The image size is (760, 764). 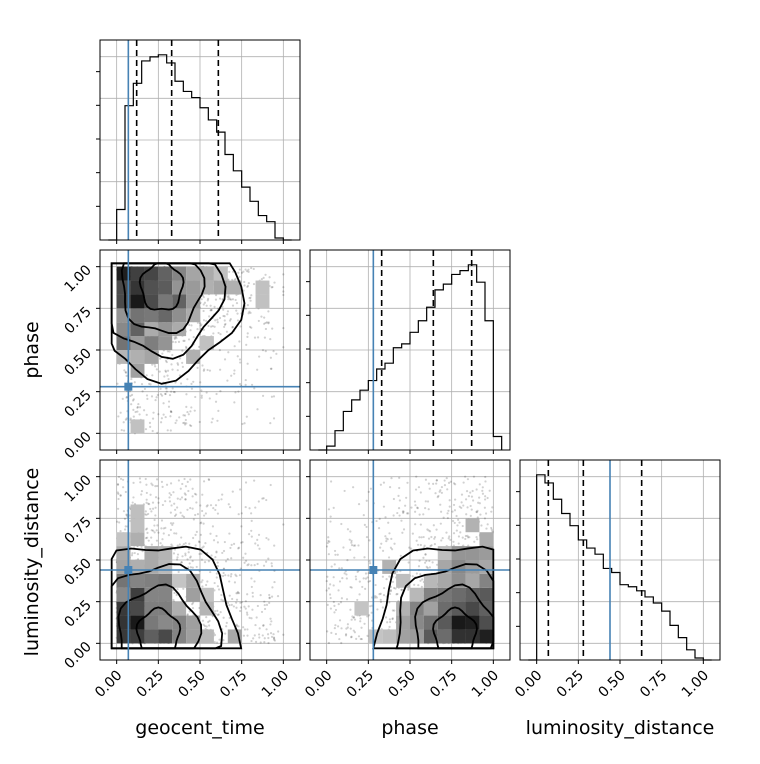 What do you see at coordinates (616, 580) in the screenshot?
I see `hist-luminosity-distance-panel: 0.00 0.25 0.50 0.75 1.00` at bounding box center [616, 580].